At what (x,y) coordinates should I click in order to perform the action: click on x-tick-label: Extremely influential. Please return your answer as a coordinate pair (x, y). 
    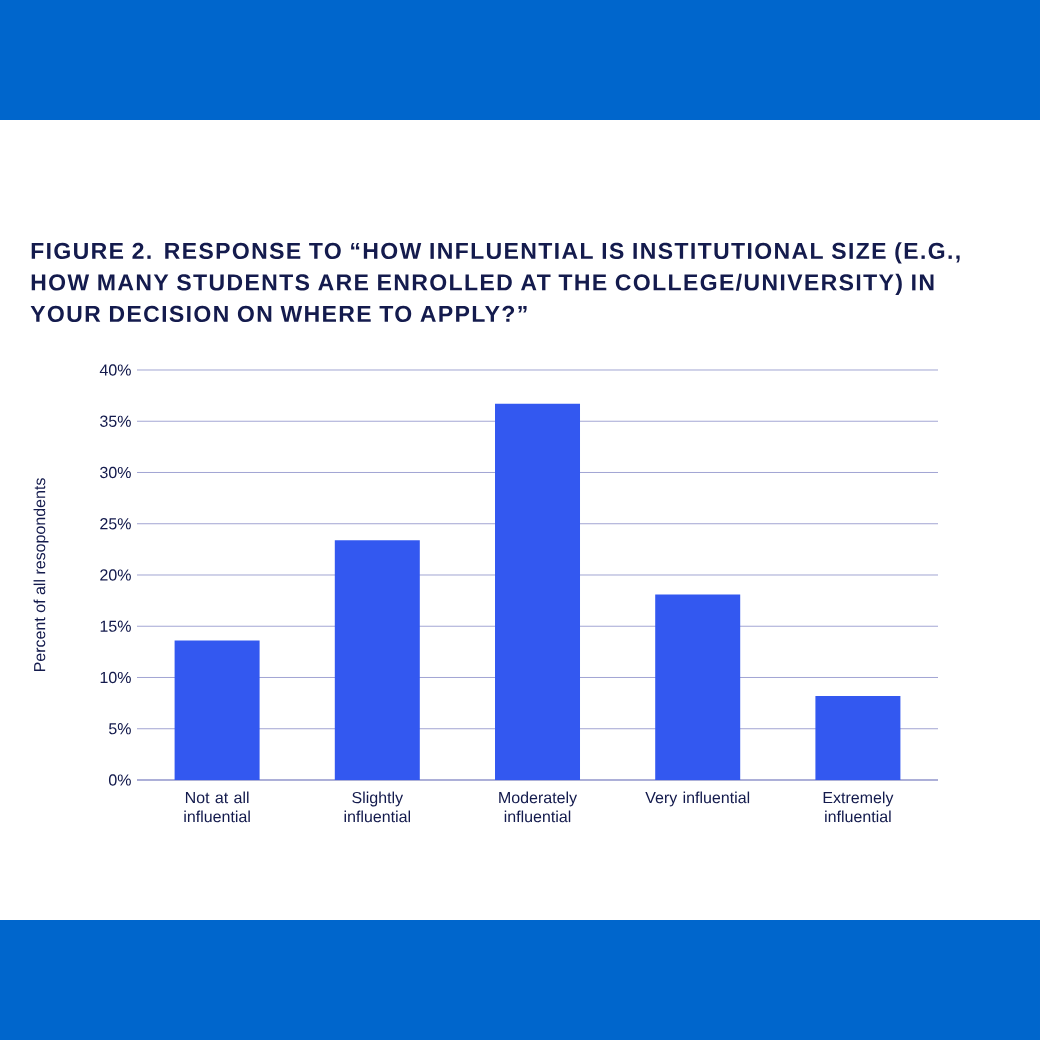
    Looking at the image, I should click on (858, 807).